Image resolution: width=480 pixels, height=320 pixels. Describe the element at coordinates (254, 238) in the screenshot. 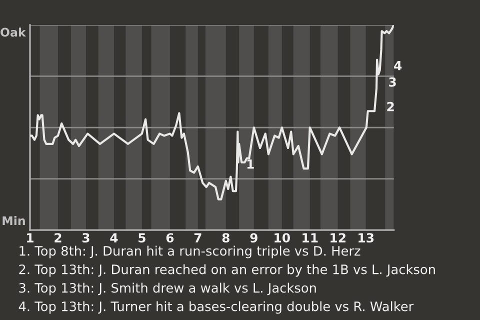

I see `x-tick-label: 9` at that location.